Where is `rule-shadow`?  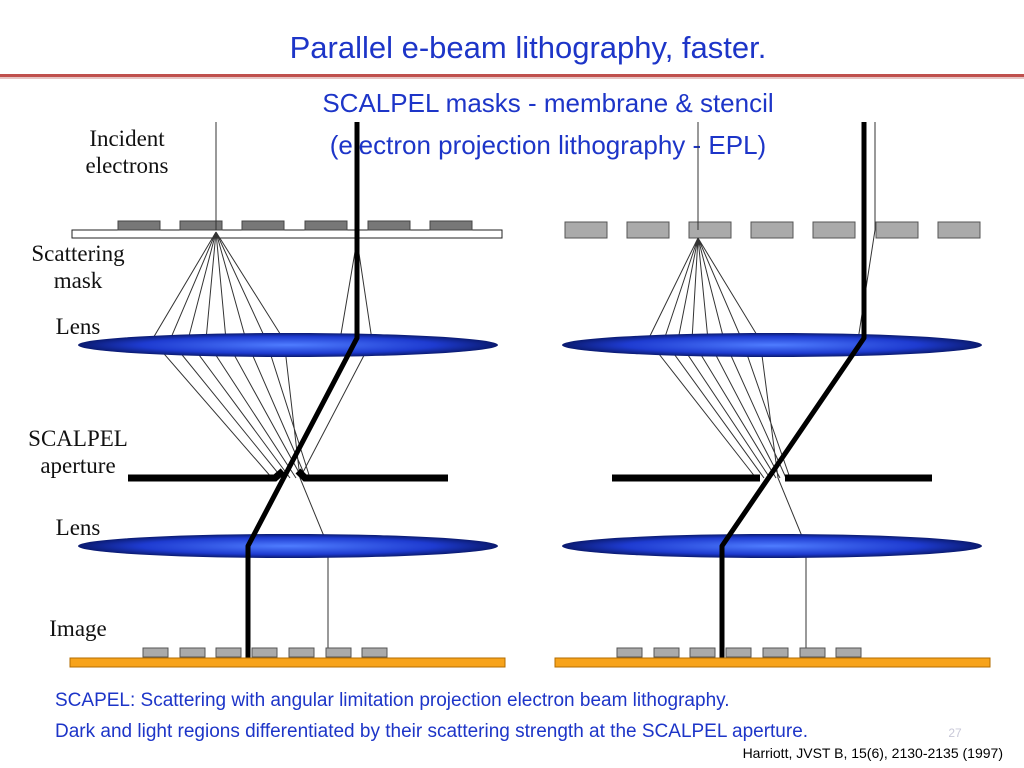 rule-shadow is located at coordinates (512, 78).